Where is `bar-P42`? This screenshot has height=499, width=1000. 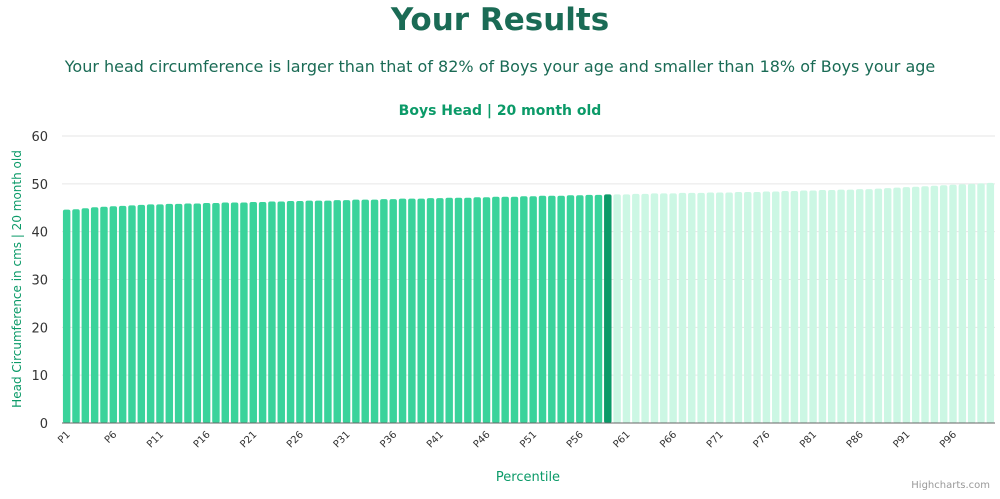
bar-P42 is located at coordinates (449, 310).